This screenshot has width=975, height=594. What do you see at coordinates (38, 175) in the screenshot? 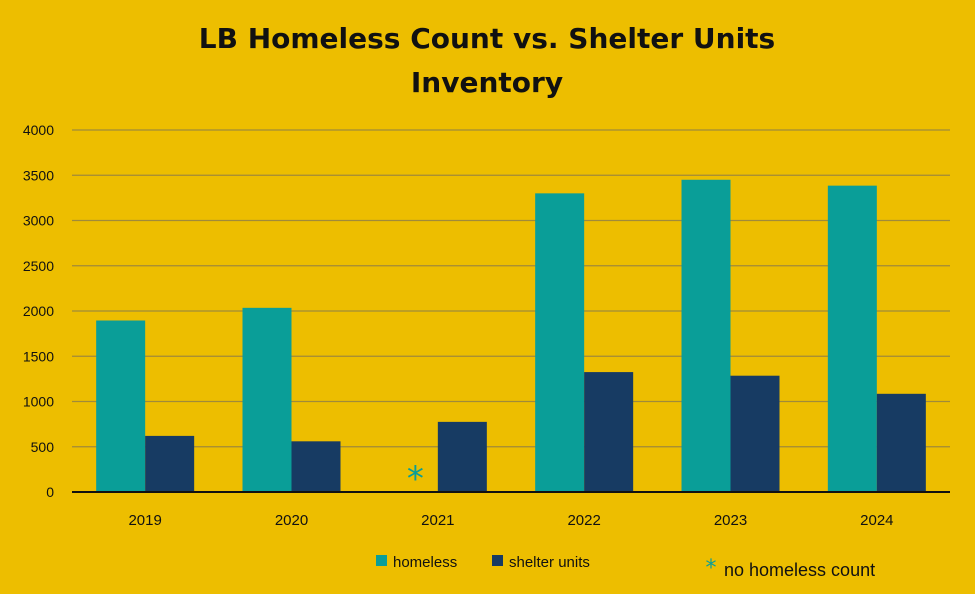
I see `y-tick-label: 3500` at bounding box center [38, 175].